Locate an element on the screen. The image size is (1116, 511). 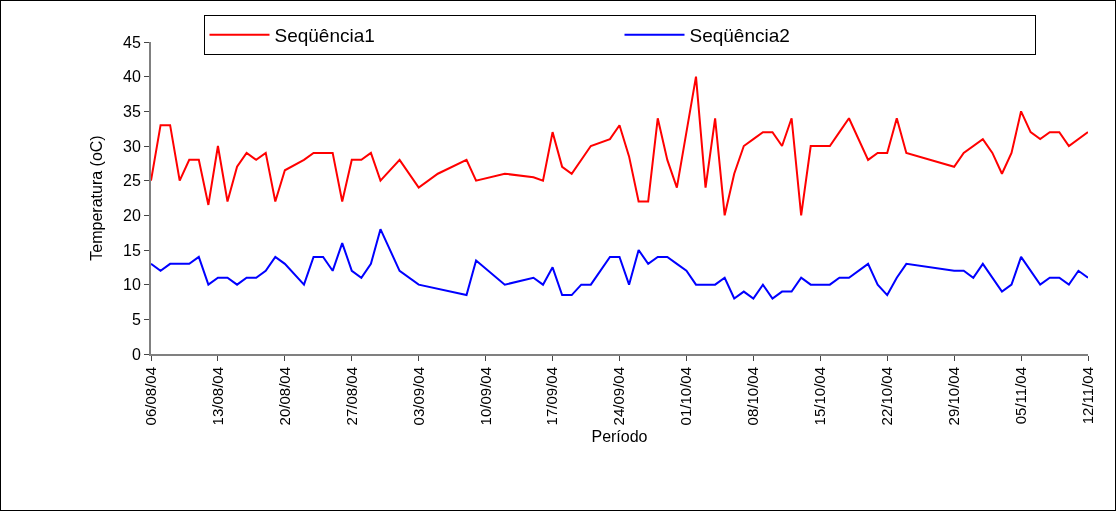
legend-label: Seqüência1 is located at coordinates (324, 36).